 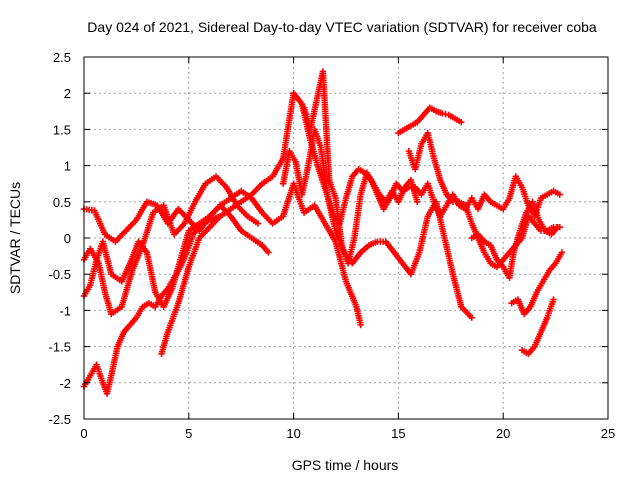 What do you see at coordinates (293, 433) in the screenshot?
I see `x-tick-label: 10` at bounding box center [293, 433].